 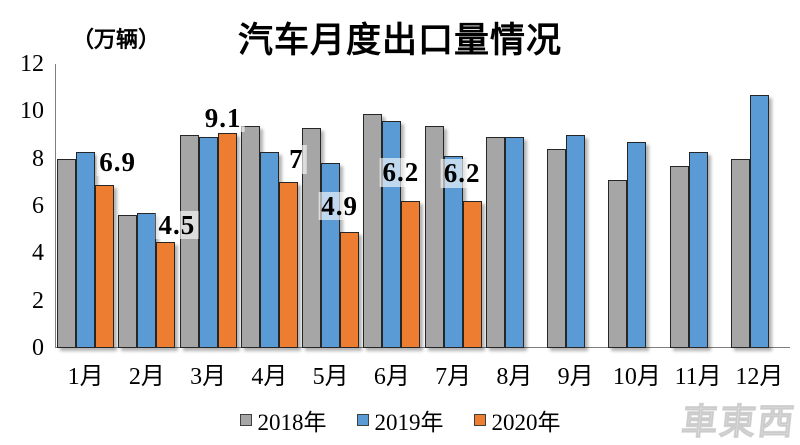 What do you see at coordinates (269, 377) in the screenshot?
I see `x-label-4月: 4月` at bounding box center [269, 377].